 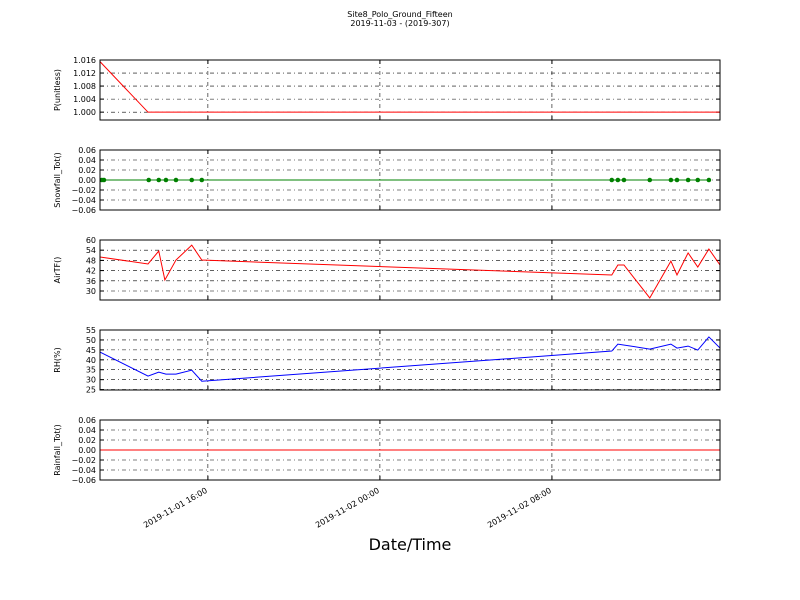 I want to click on y-axis-label: Rainfall_Tot(), so click(x=57, y=450).